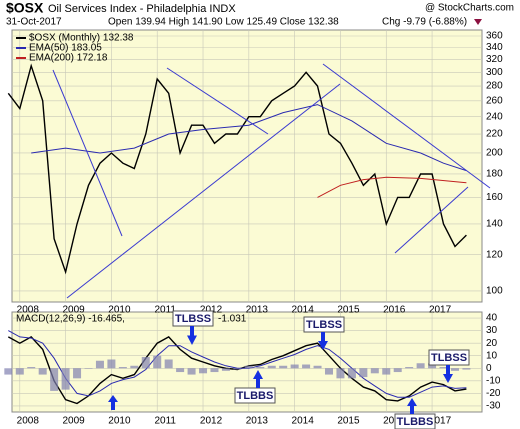 The image size is (520, 429). What do you see at coordinates (493, 406) in the screenshot?
I see `y-tick-label: -30` at bounding box center [493, 406].